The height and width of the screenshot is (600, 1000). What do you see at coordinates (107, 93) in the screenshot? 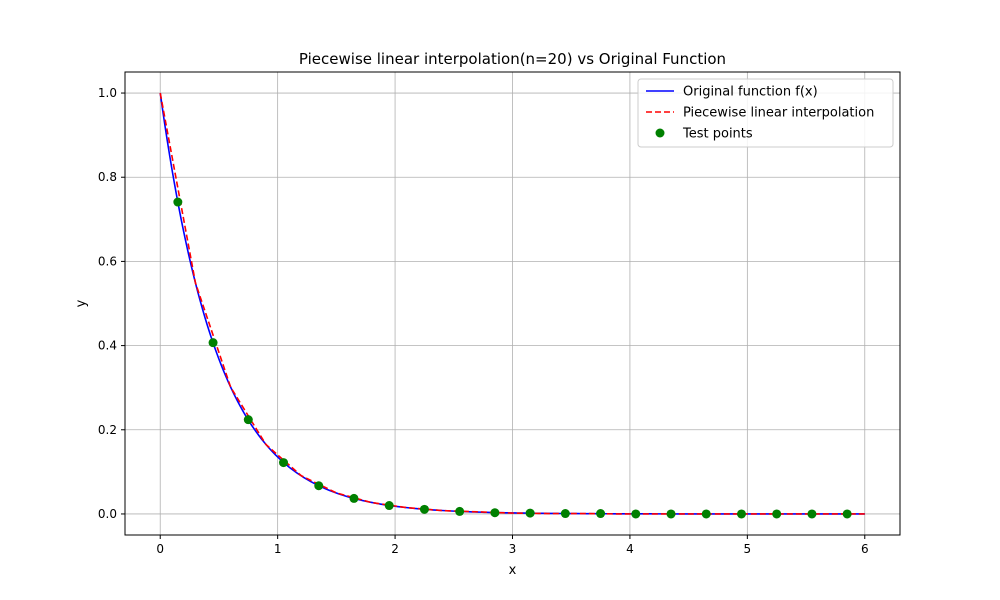
I see `y-tick-label: 1.0` at bounding box center [107, 93].